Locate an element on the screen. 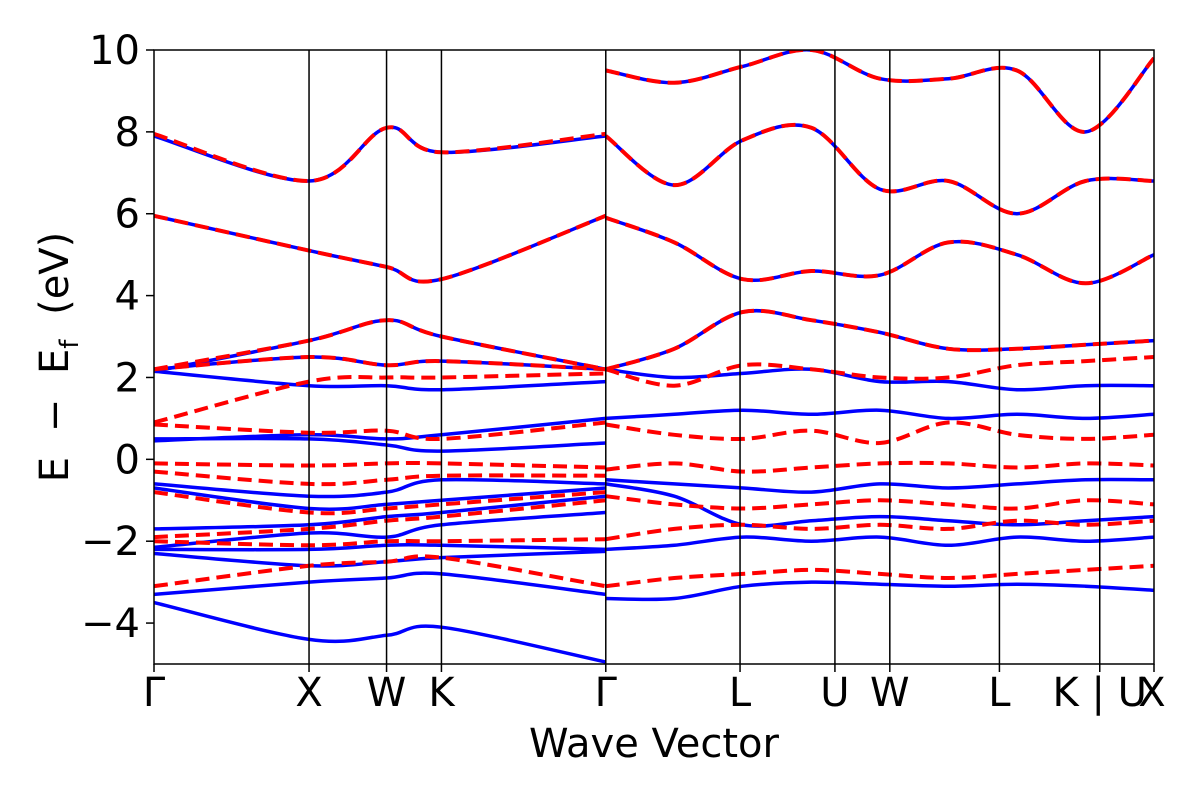 This screenshot has height=805, width=1200. y-tick-label: 8 is located at coordinates (127, 133).